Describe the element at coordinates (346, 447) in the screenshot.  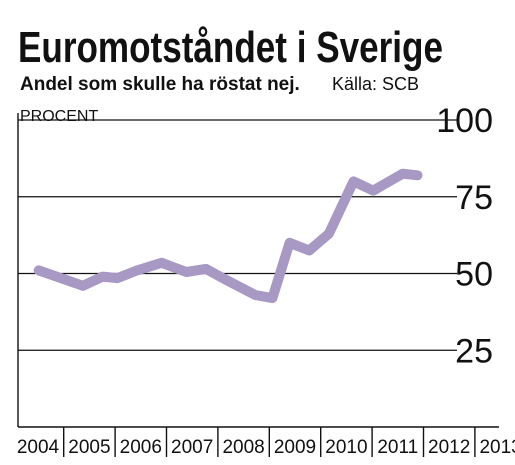
I see `x-tick-label-2010: 2010` at that location.